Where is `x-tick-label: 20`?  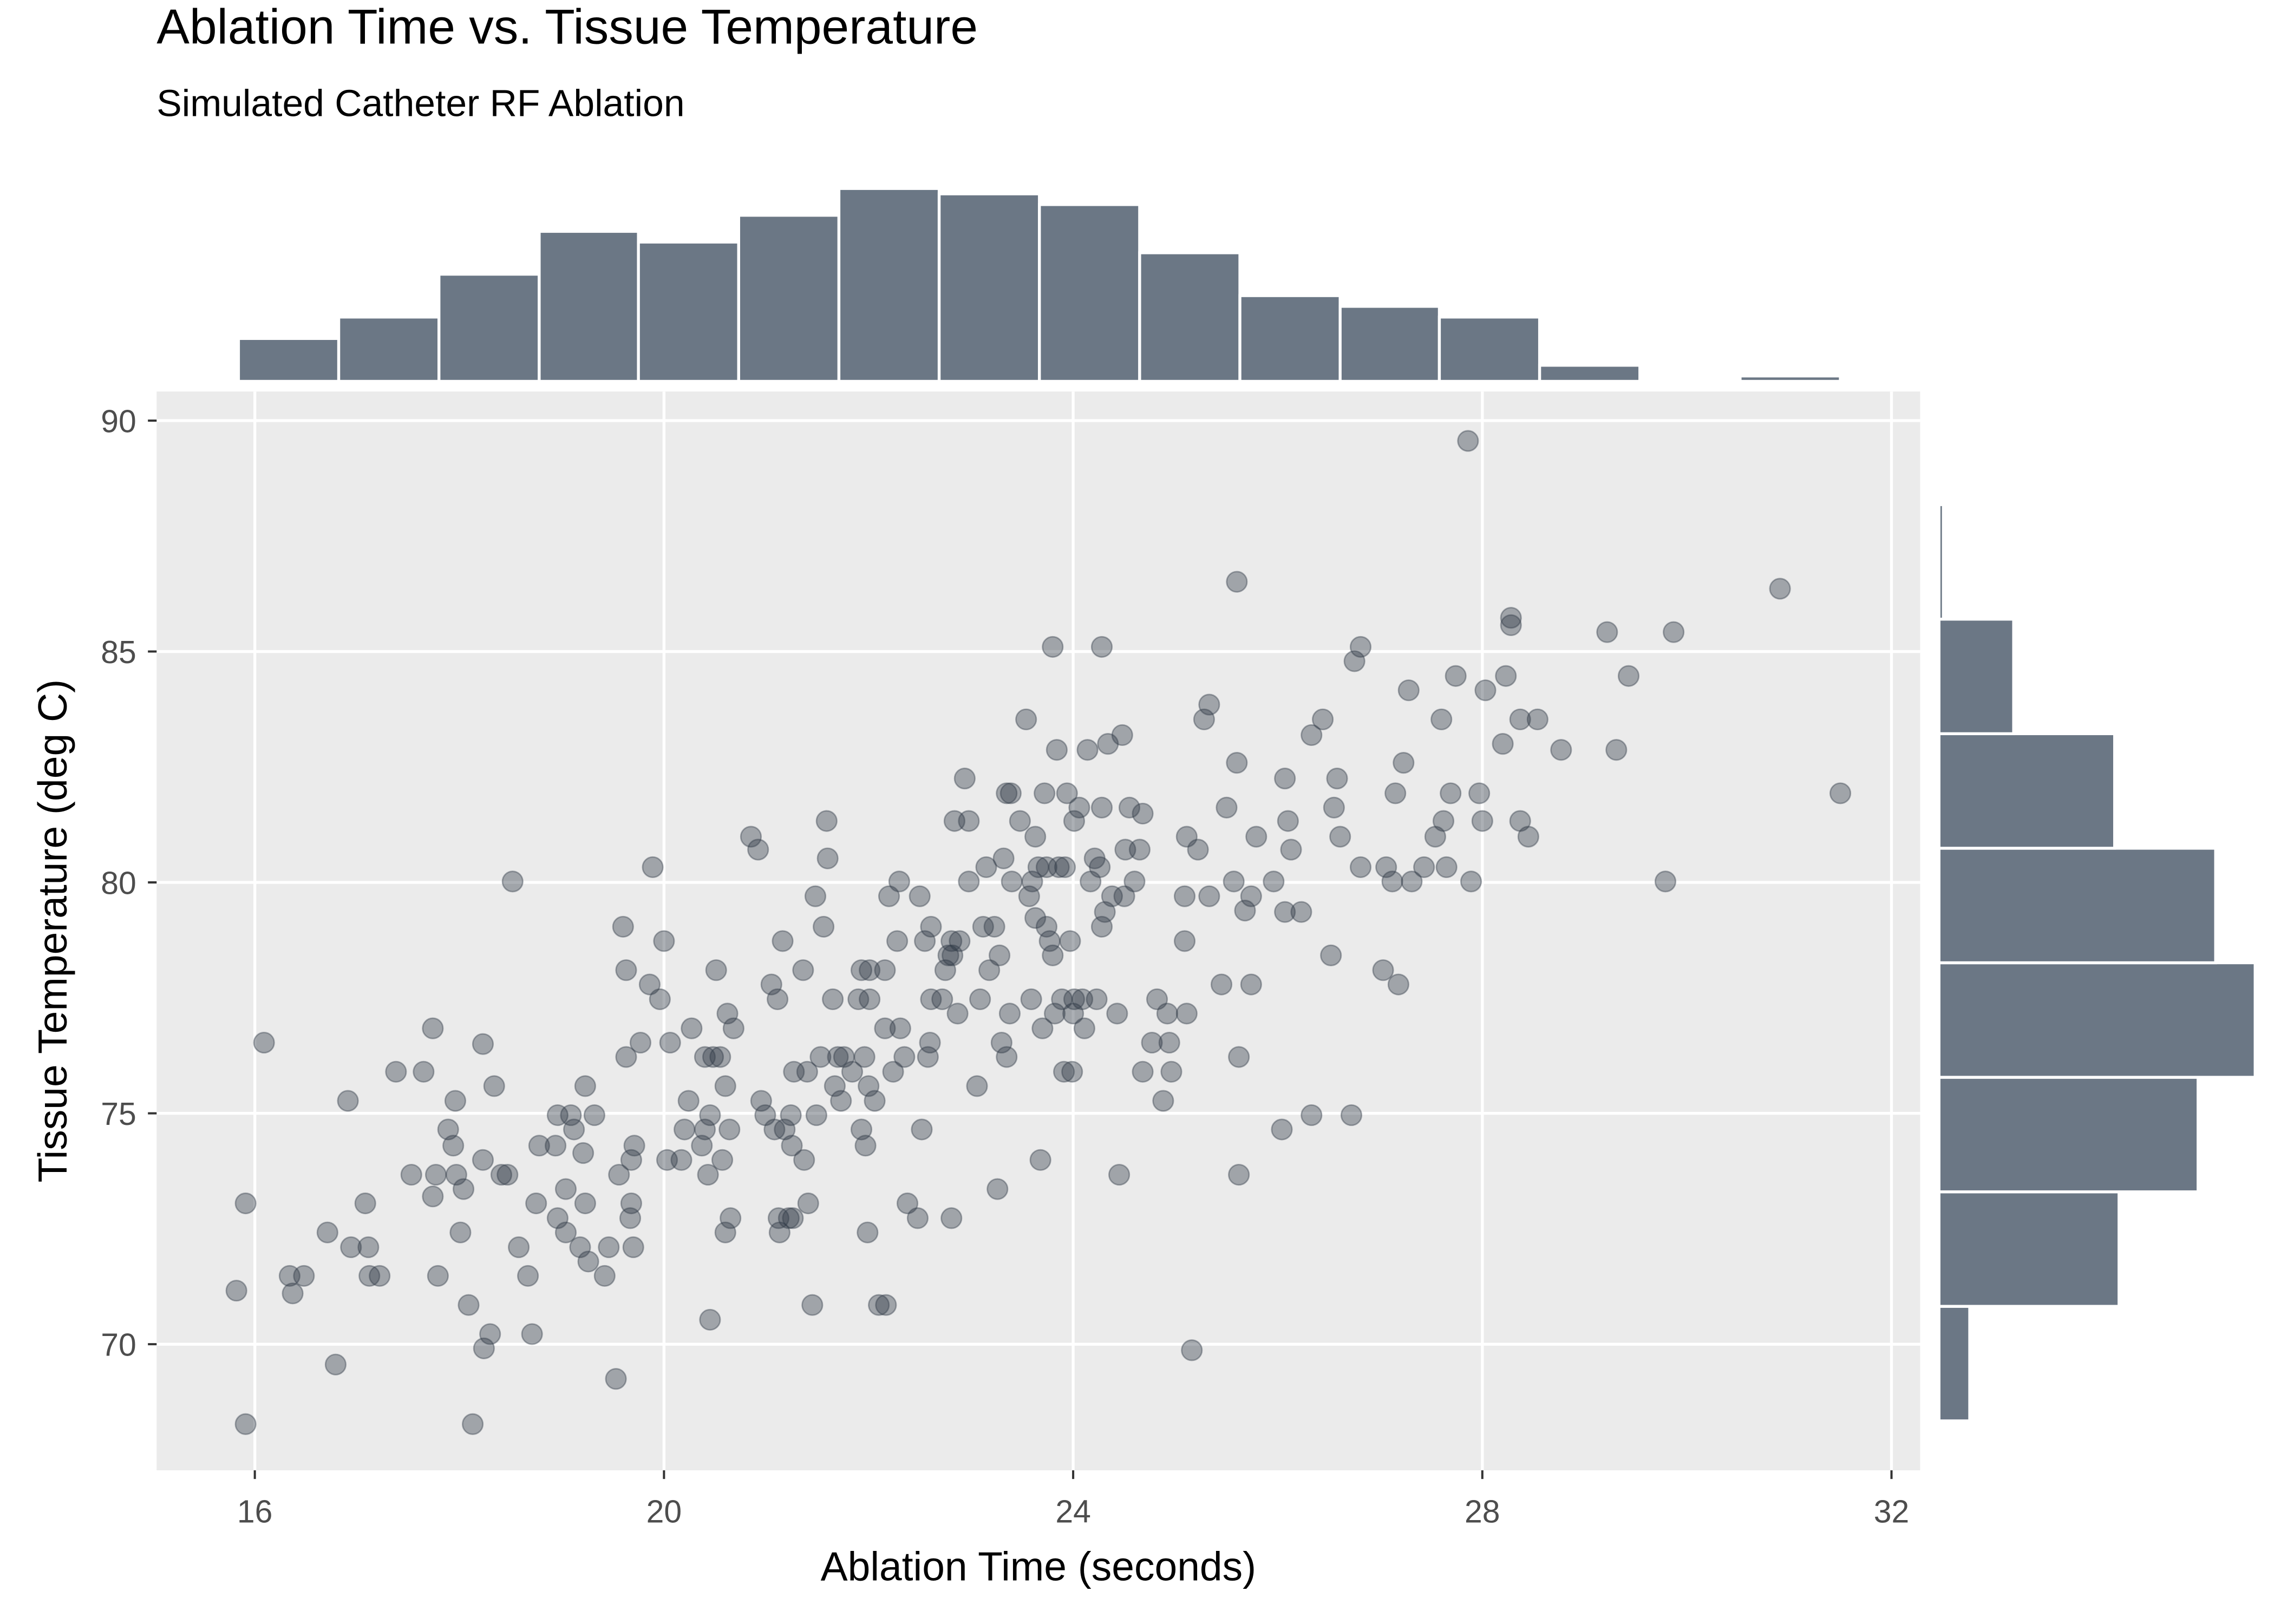 x-tick-label: 20 is located at coordinates (664, 1513).